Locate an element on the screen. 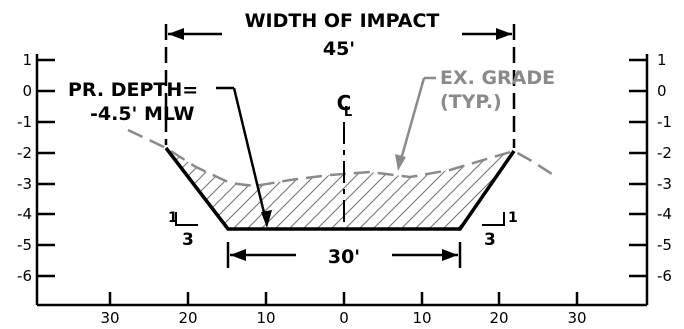  bottom-arrow-left is located at coordinates (238, 255).